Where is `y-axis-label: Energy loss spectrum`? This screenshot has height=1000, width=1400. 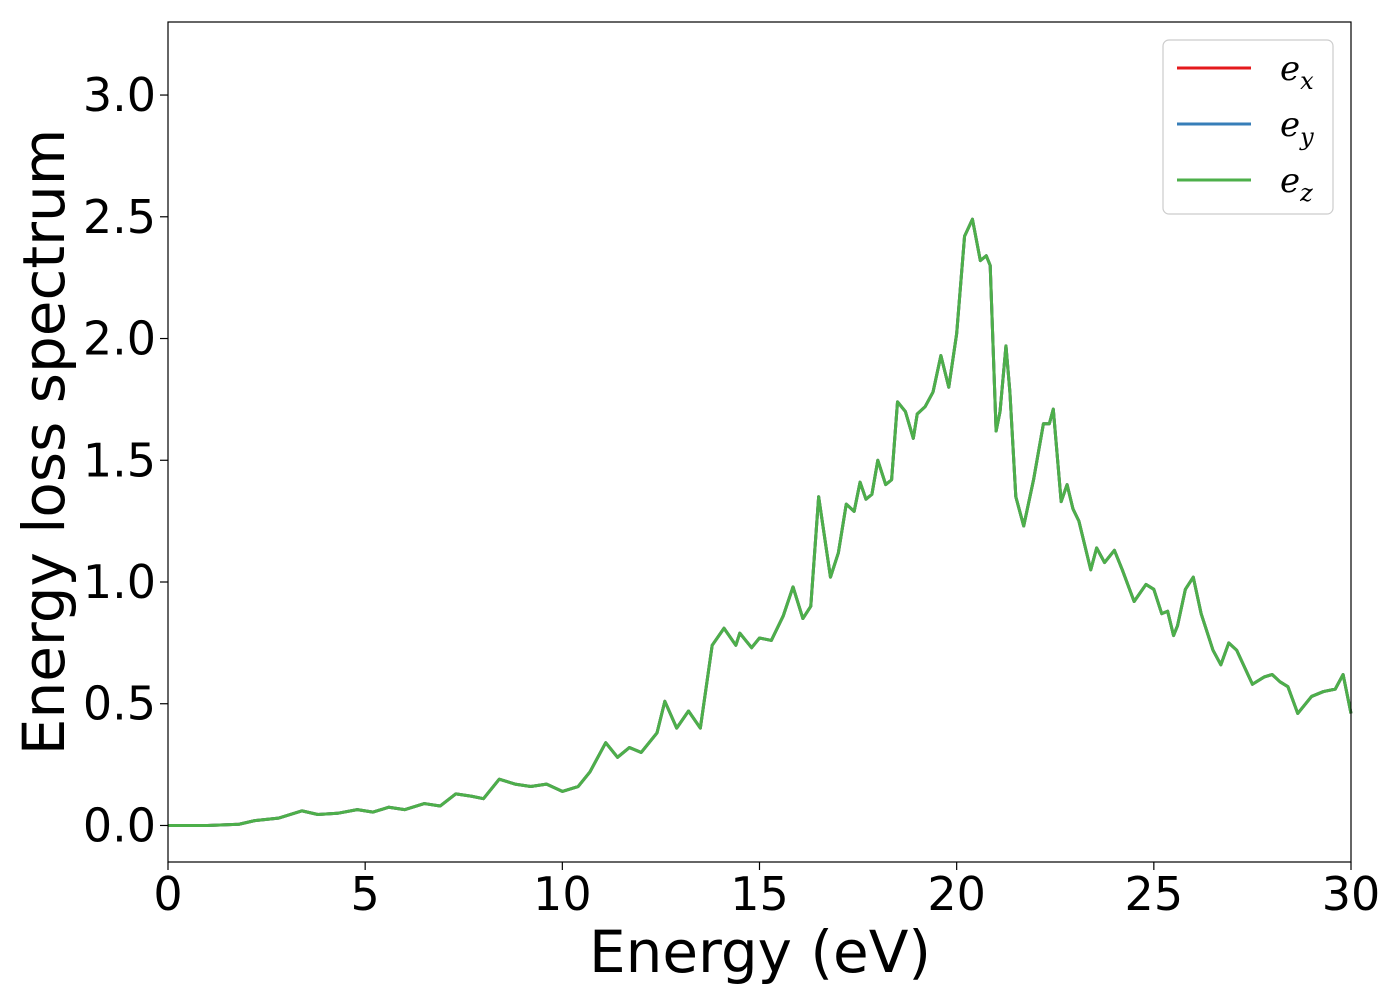
y-axis-label: Energy loss spectrum is located at coordinates (44, 442).